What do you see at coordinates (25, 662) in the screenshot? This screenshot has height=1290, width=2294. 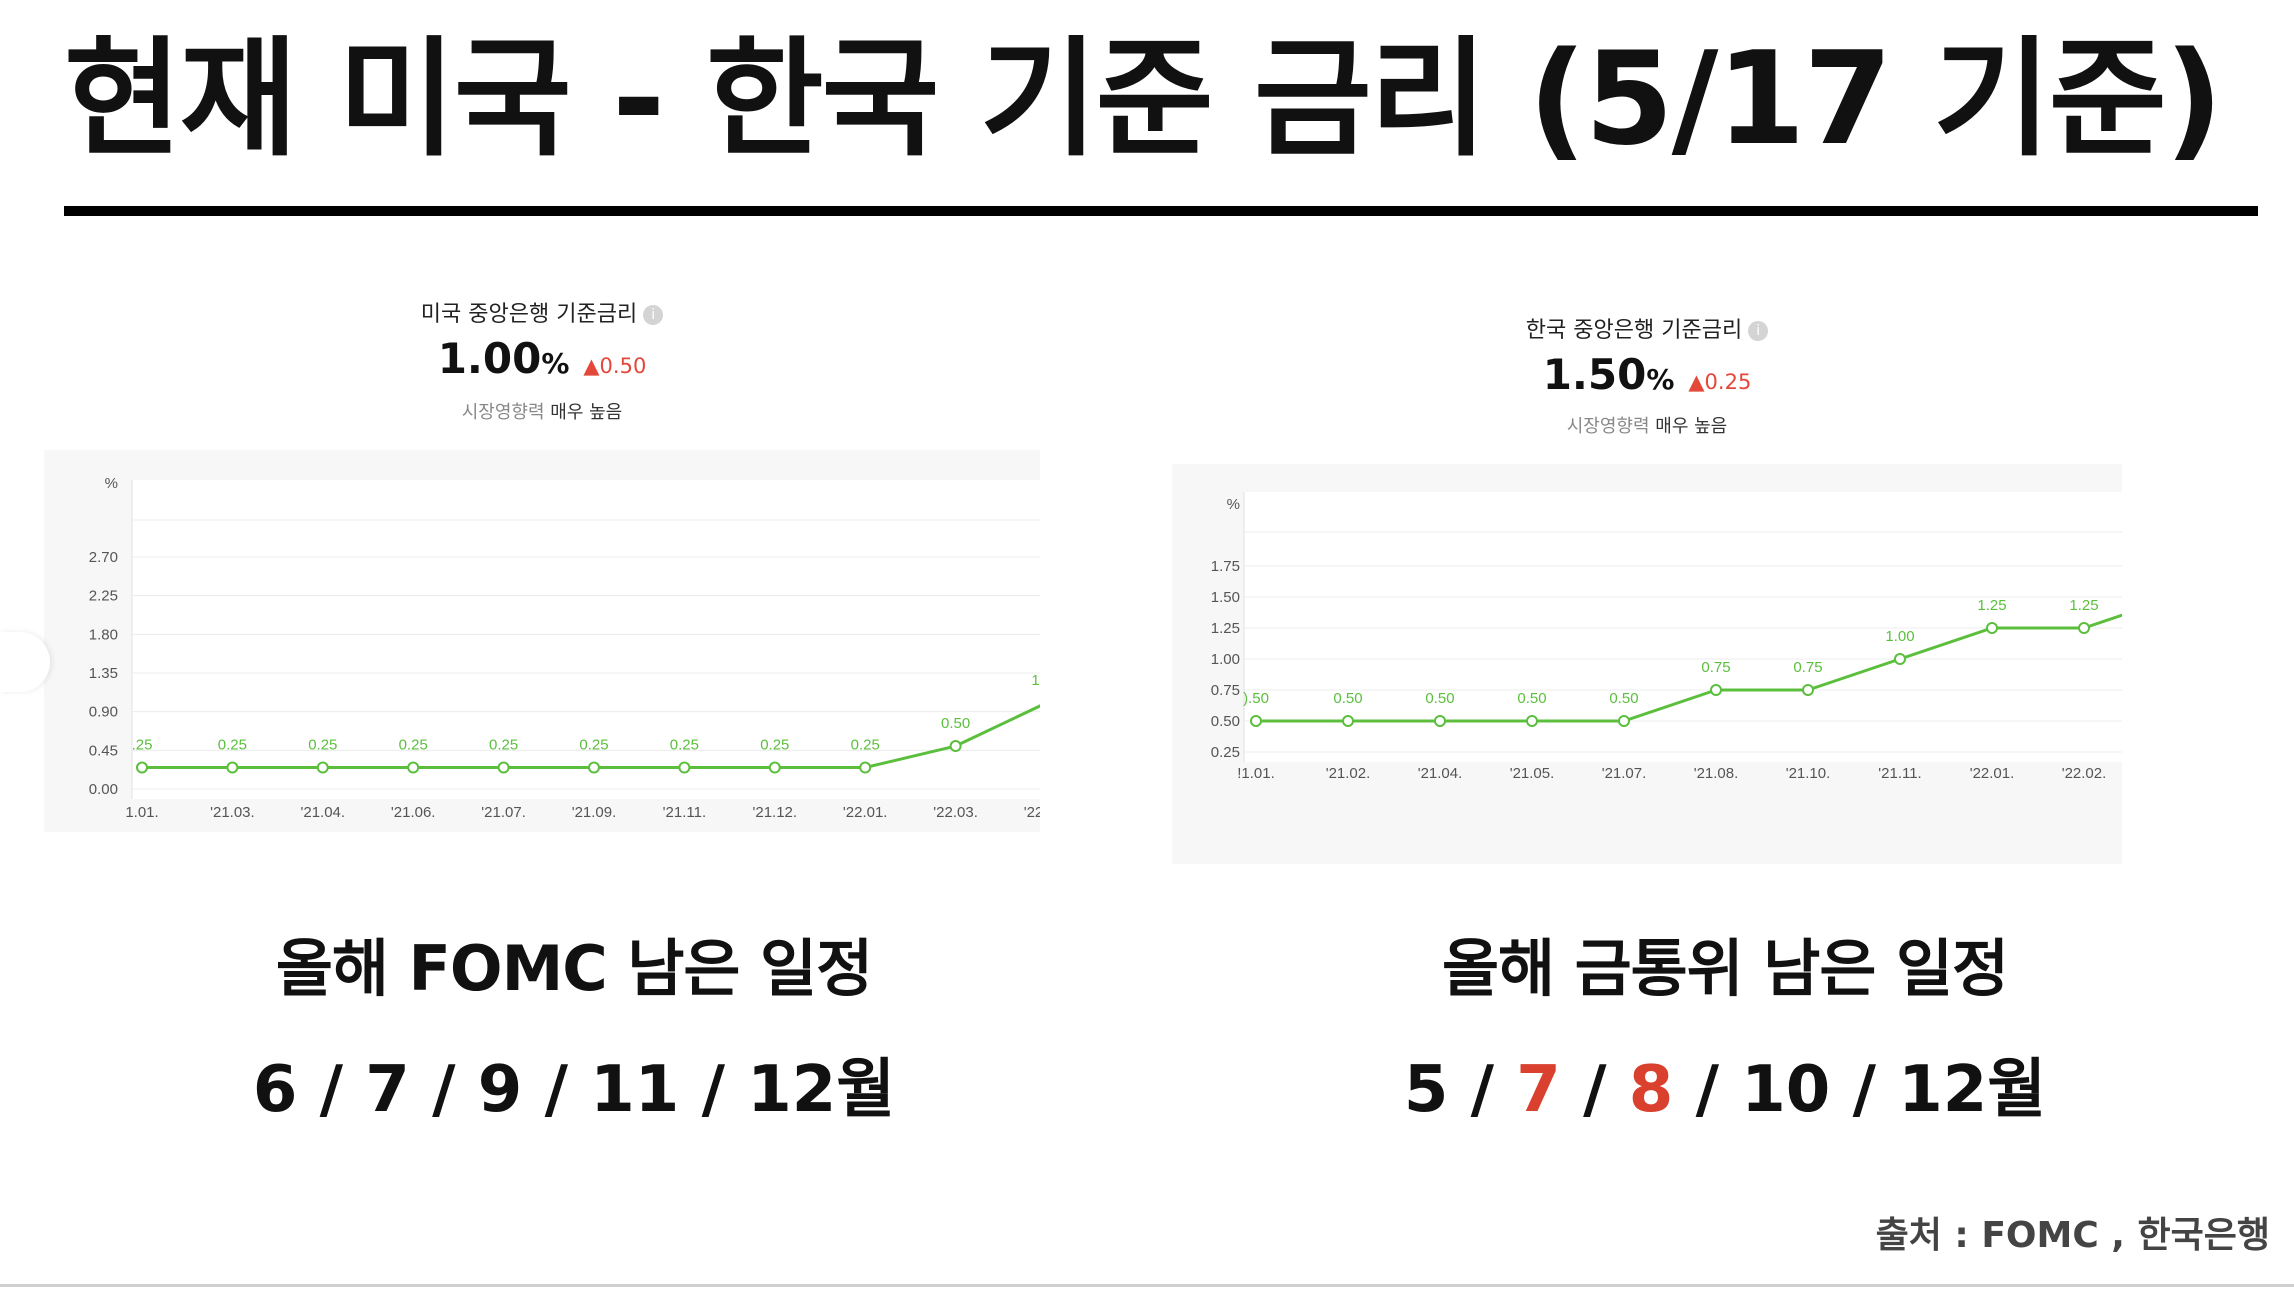 I see `carousel-prev-handle` at bounding box center [25, 662].